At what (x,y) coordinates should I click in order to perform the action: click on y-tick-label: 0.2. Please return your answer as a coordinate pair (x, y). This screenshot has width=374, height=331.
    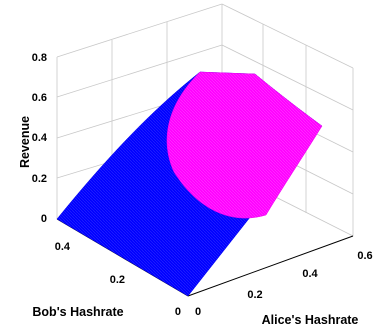
    Looking at the image, I should click on (117, 280).